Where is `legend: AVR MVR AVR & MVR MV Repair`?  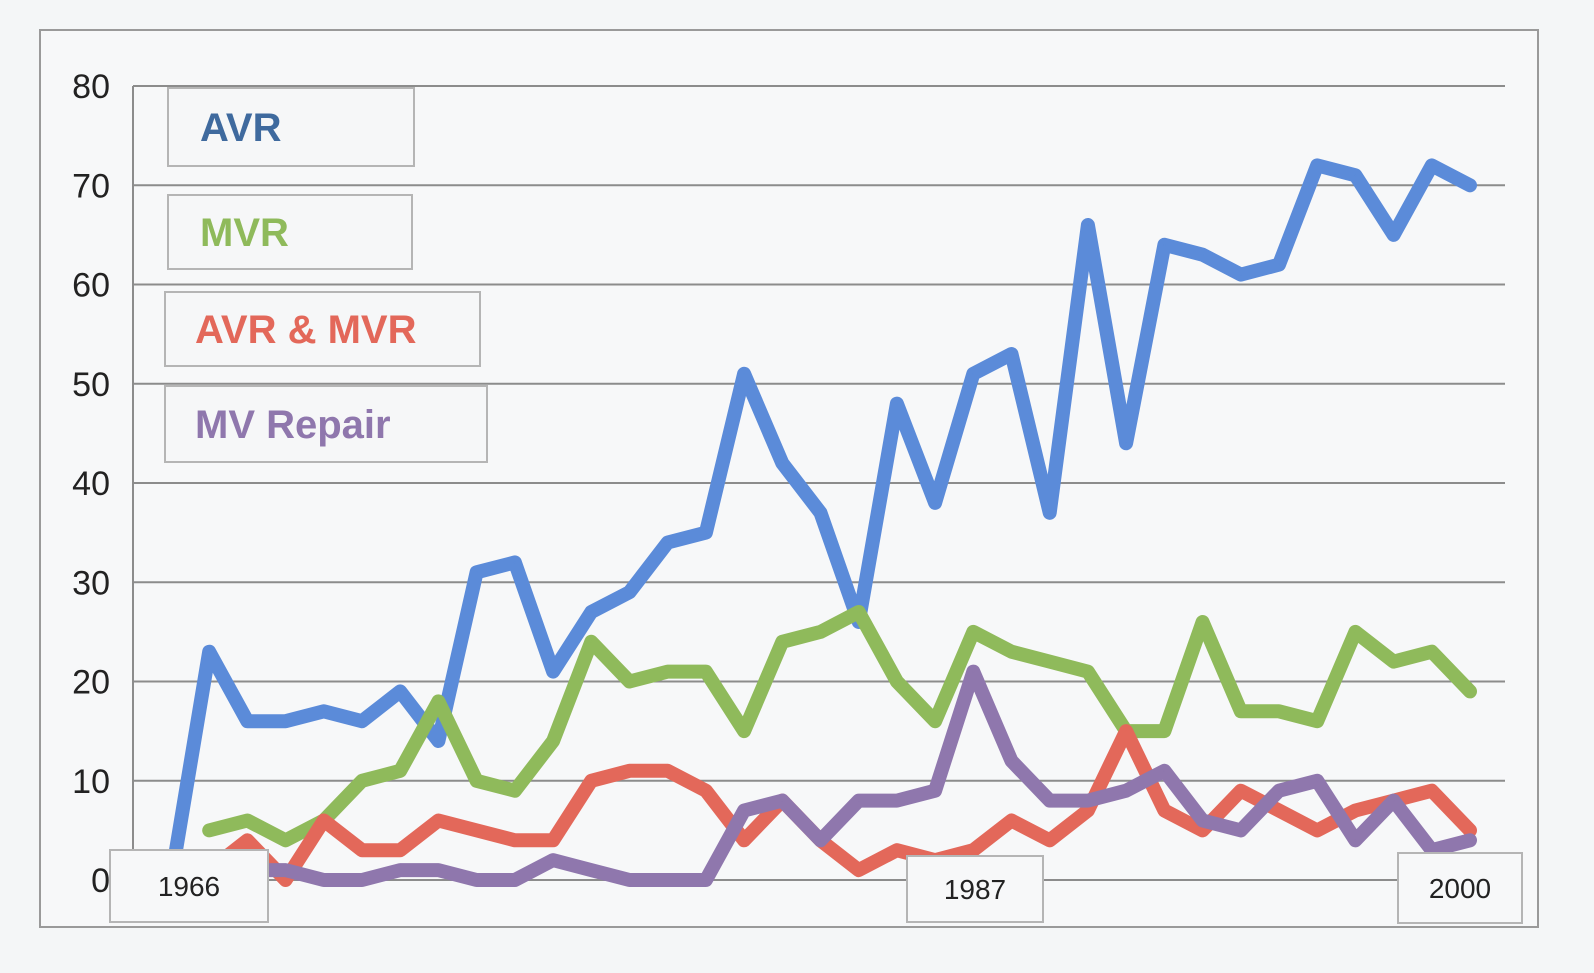 legend: AVR MVR AVR & MVR MV Repair is located at coordinates (326, 275).